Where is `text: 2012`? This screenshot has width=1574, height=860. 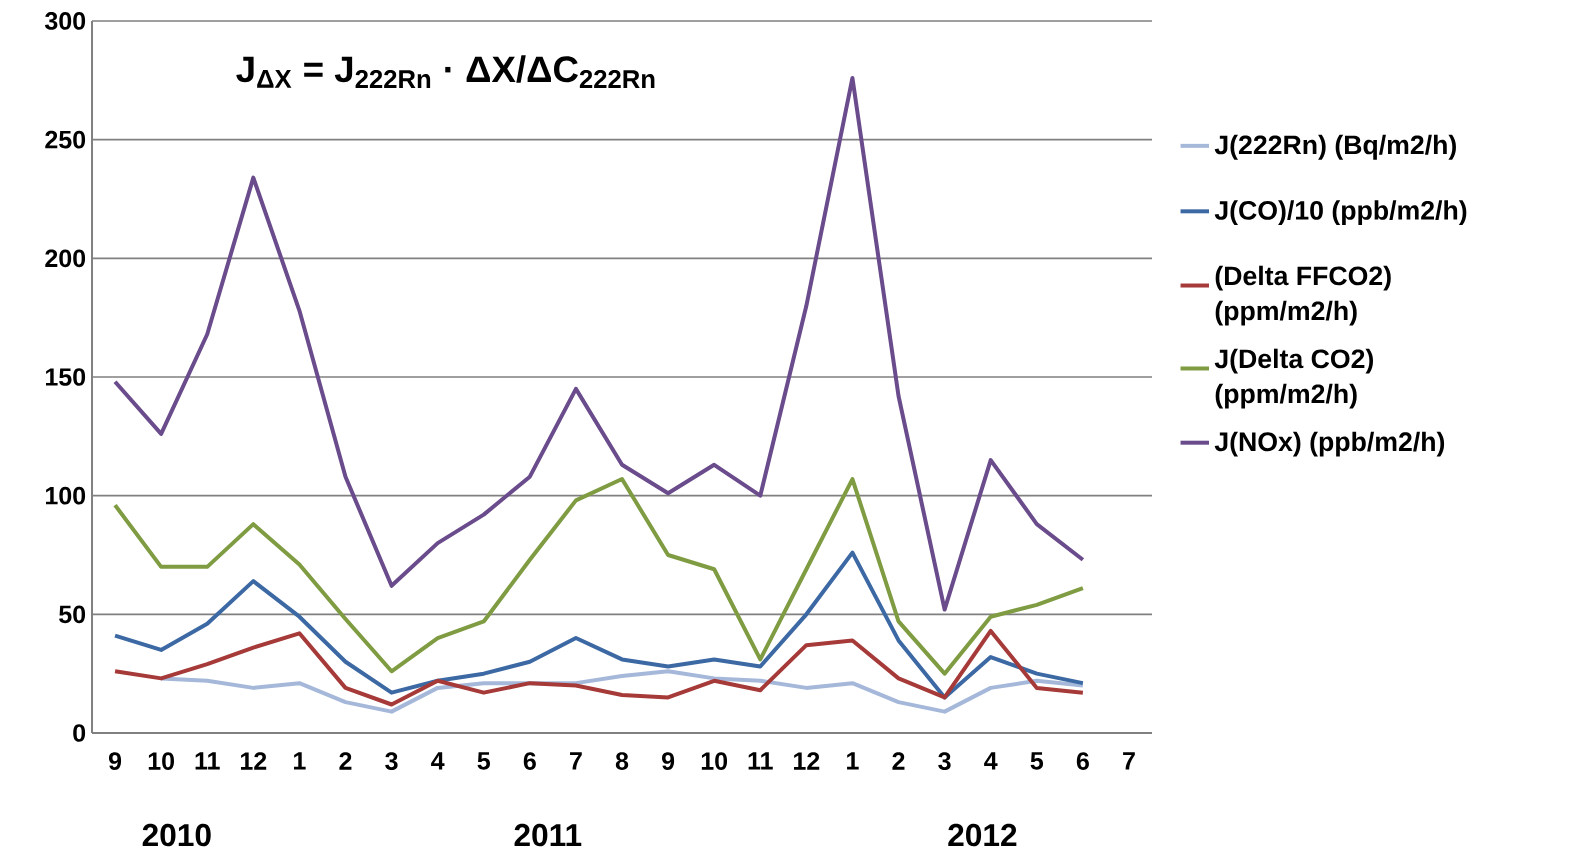
text: 2012 is located at coordinates (982, 835).